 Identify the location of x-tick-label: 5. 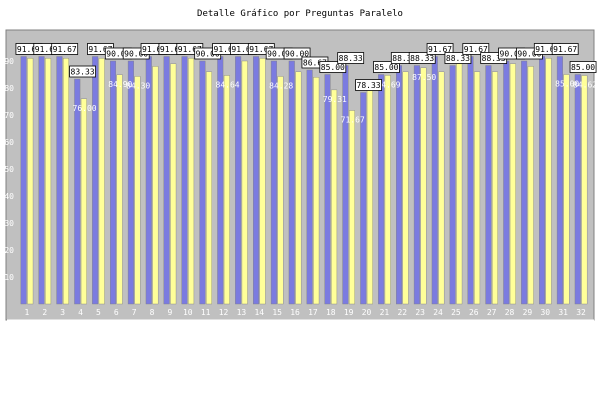
(98, 312).